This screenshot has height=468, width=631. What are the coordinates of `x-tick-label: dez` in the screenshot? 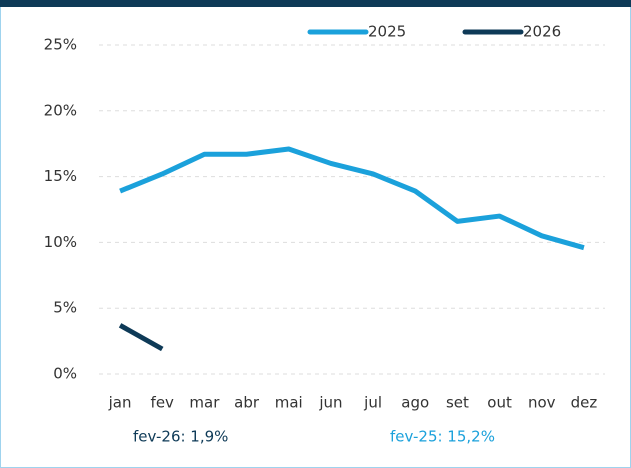 It's located at (584, 403).